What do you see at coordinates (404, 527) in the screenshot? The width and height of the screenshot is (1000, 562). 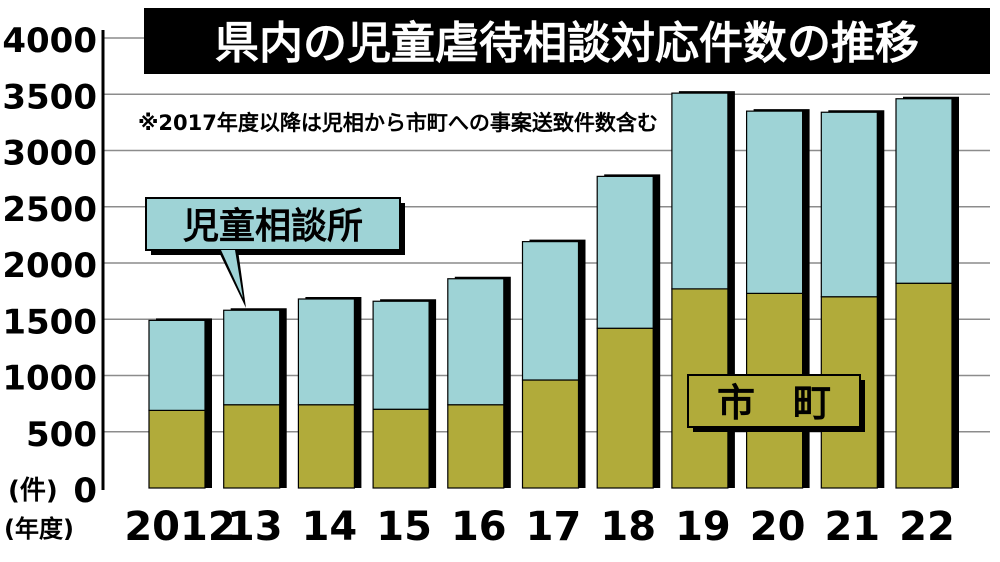 I see `x-tick-label: 15` at bounding box center [404, 527].